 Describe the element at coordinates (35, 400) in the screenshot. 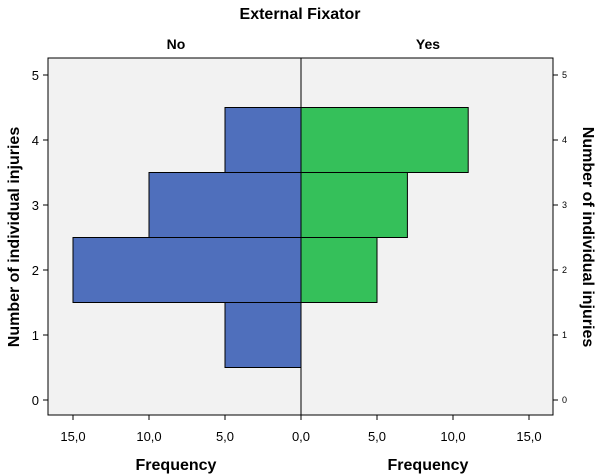

I see `y-tick-label-left: 0` at that location.